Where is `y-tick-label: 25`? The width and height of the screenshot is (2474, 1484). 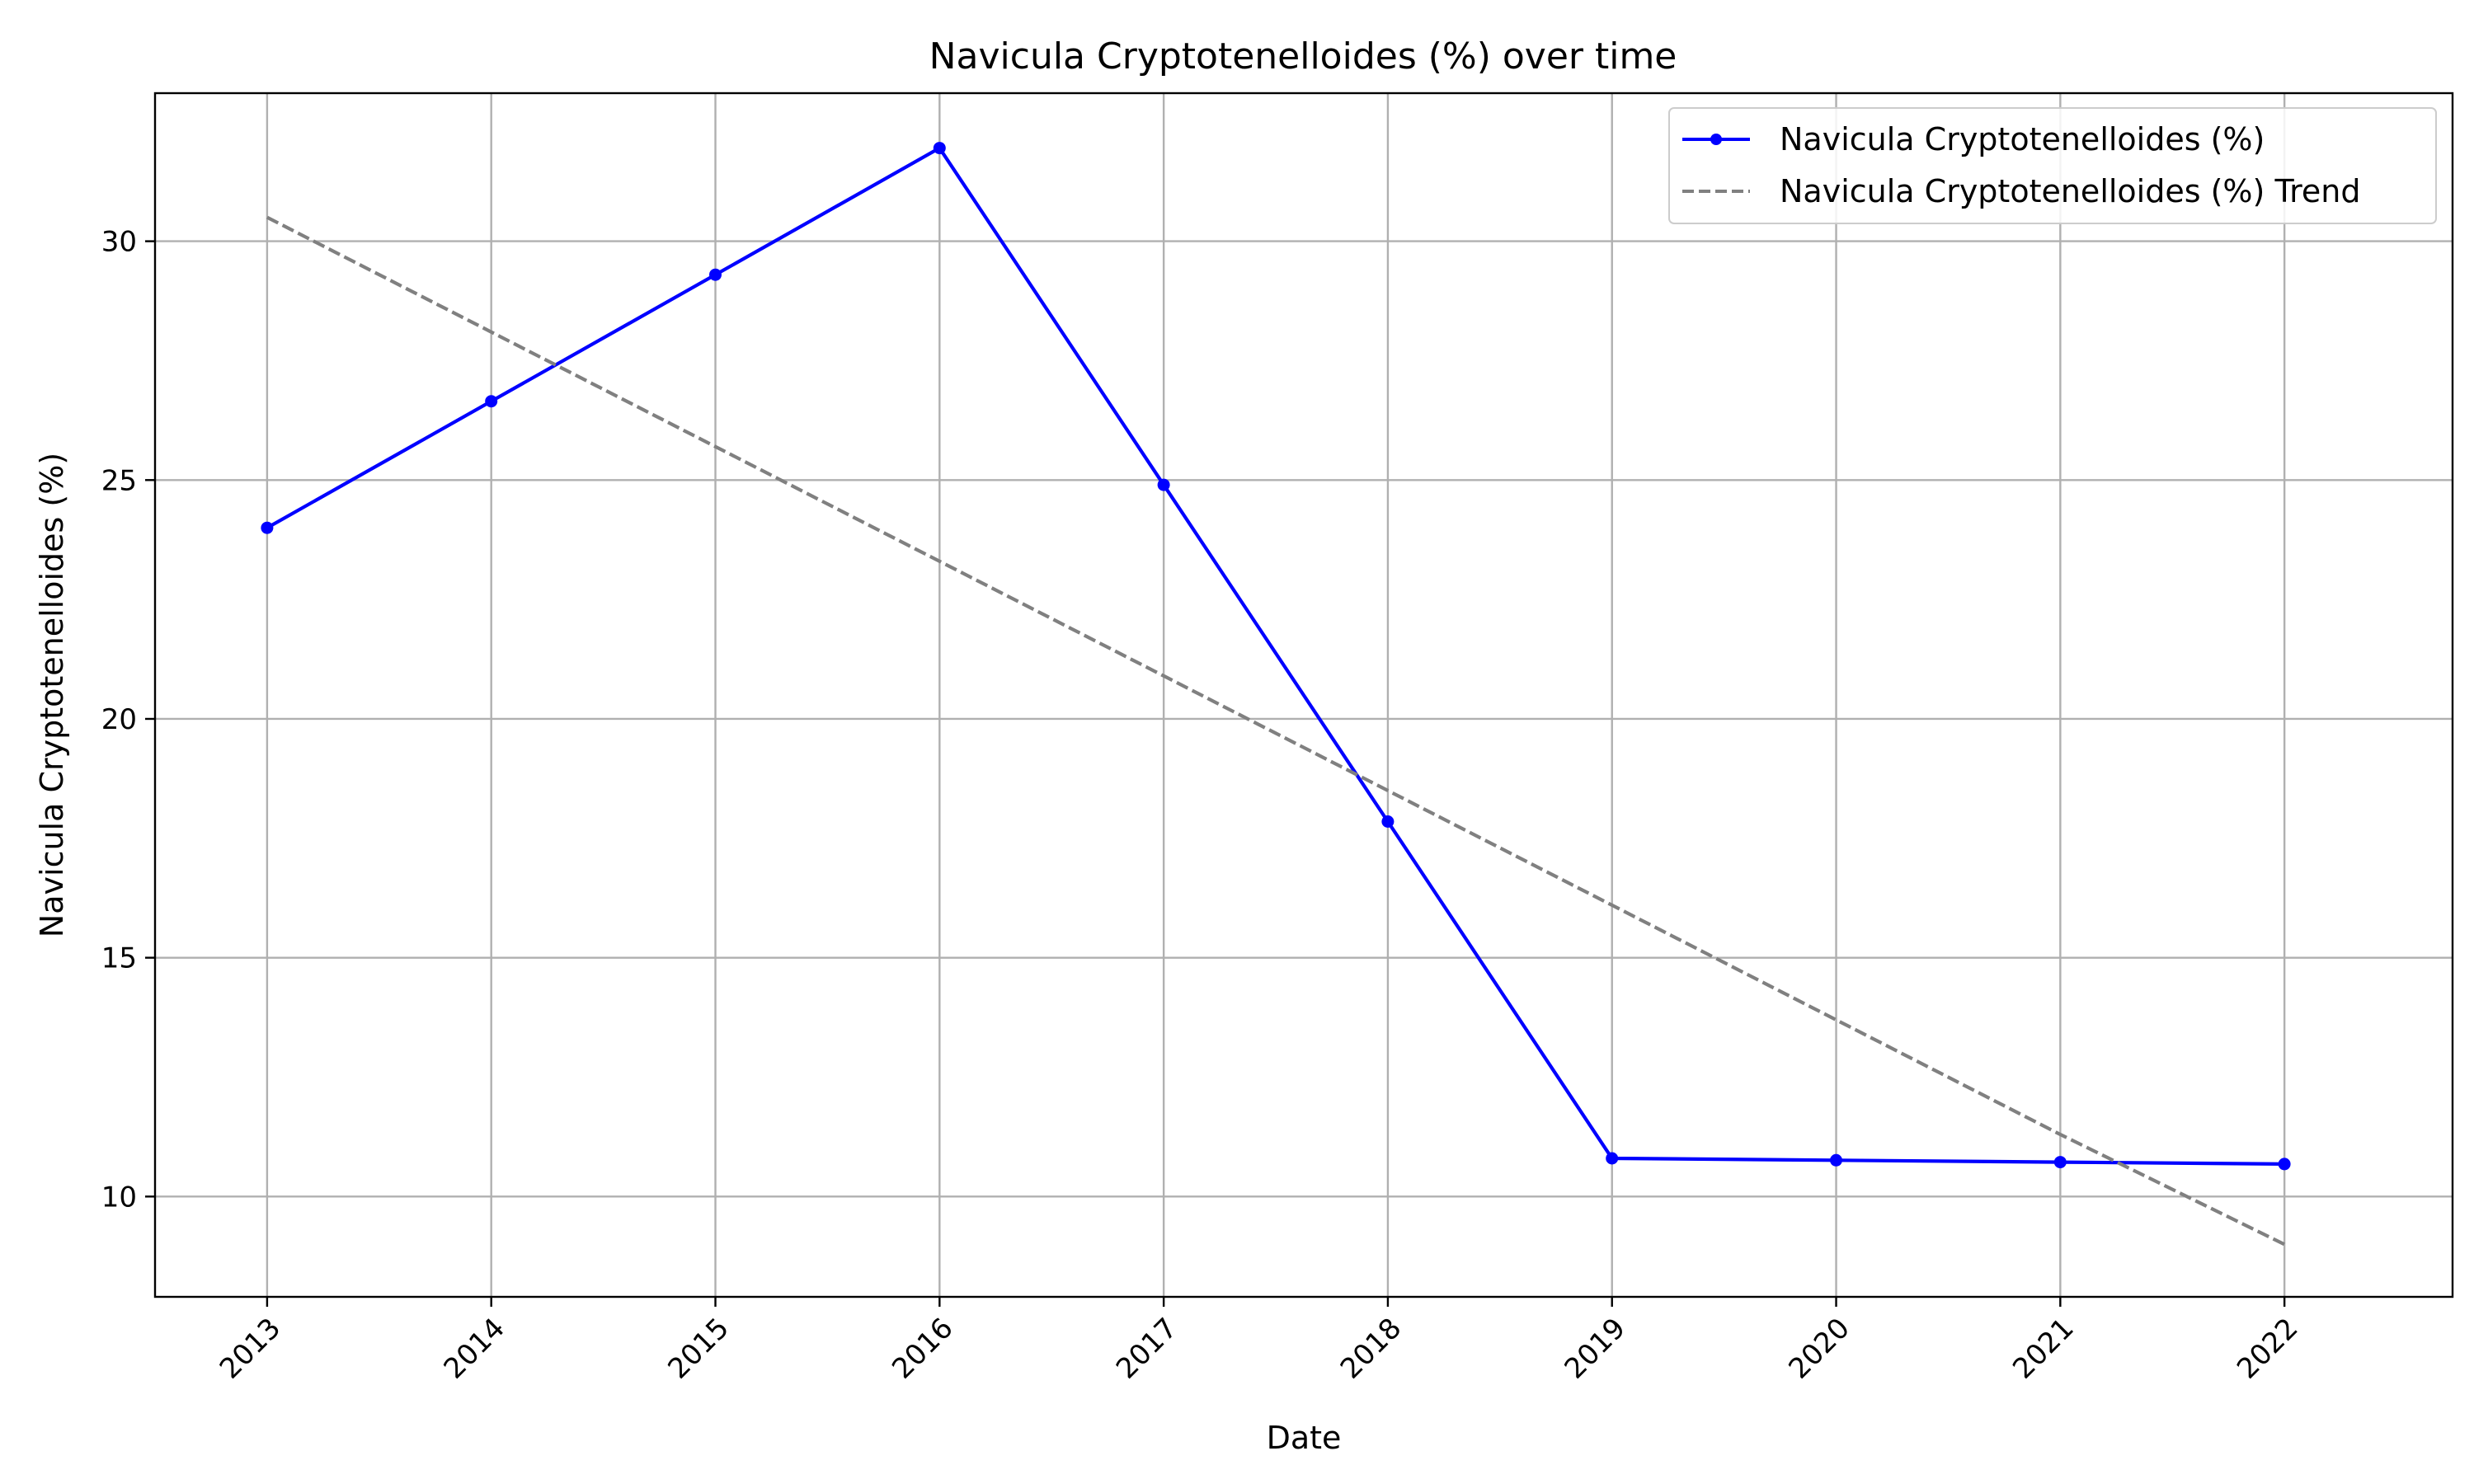 y-tick-label: 25 is located at coordinates (119, 481).